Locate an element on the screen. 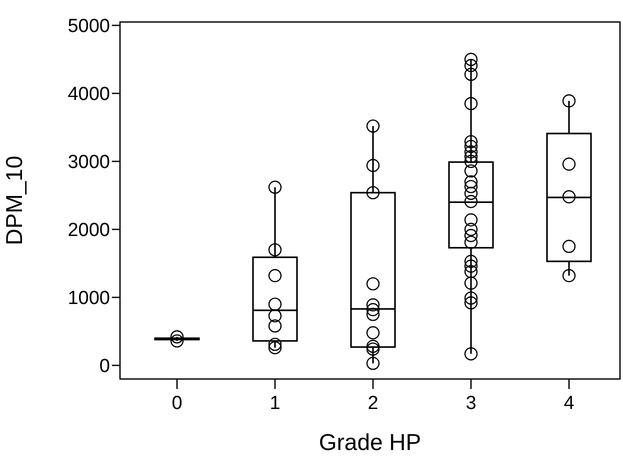 The width and height of the screenshot is (623, 458). y-tick-label: 5000 is located at coordinates (89, 27).